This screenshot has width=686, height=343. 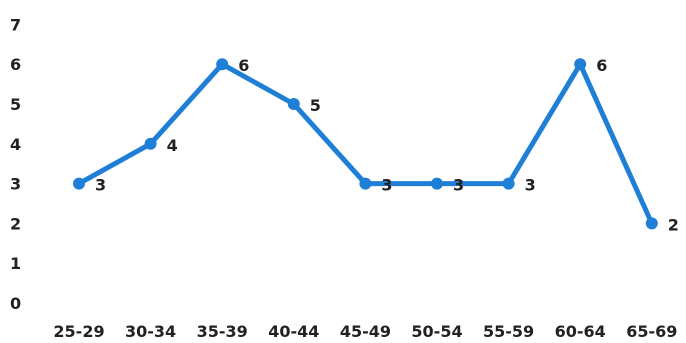 What do you see at coordinates (673, 224) in the screenshot?
I see `data-label: 2` at bounding box center [673, 224].